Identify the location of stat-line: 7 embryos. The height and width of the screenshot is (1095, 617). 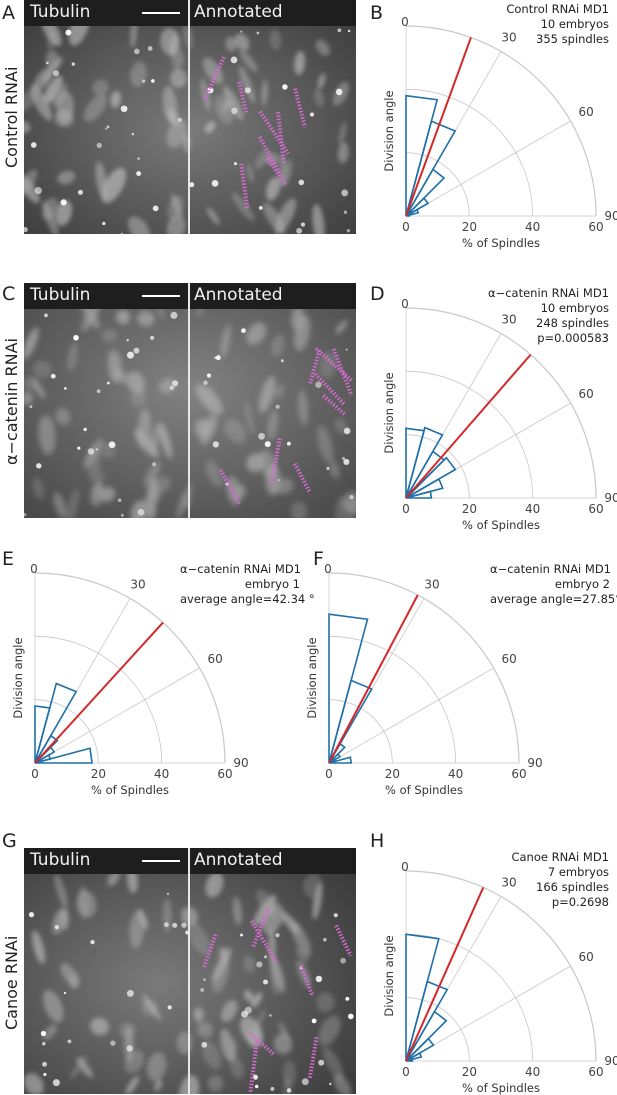
(578, 872).